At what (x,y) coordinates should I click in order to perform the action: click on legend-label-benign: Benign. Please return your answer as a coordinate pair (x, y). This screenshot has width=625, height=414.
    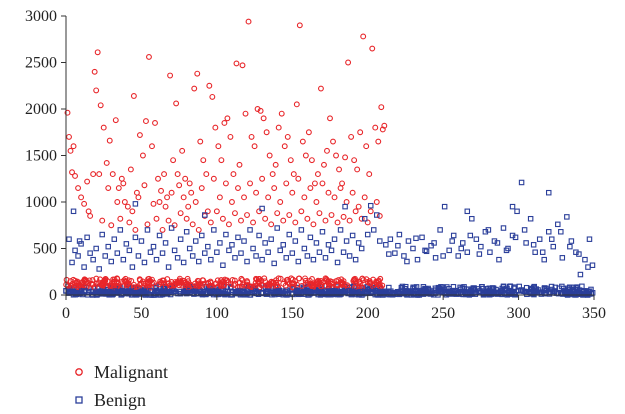
    Looking at the image, I should click on (120, 399).